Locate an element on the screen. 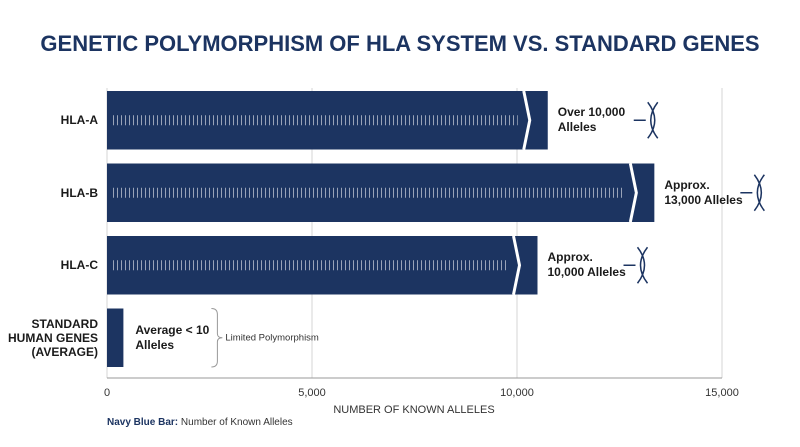  y-tick-label: HLA-B is located at coordinates (79, 192).